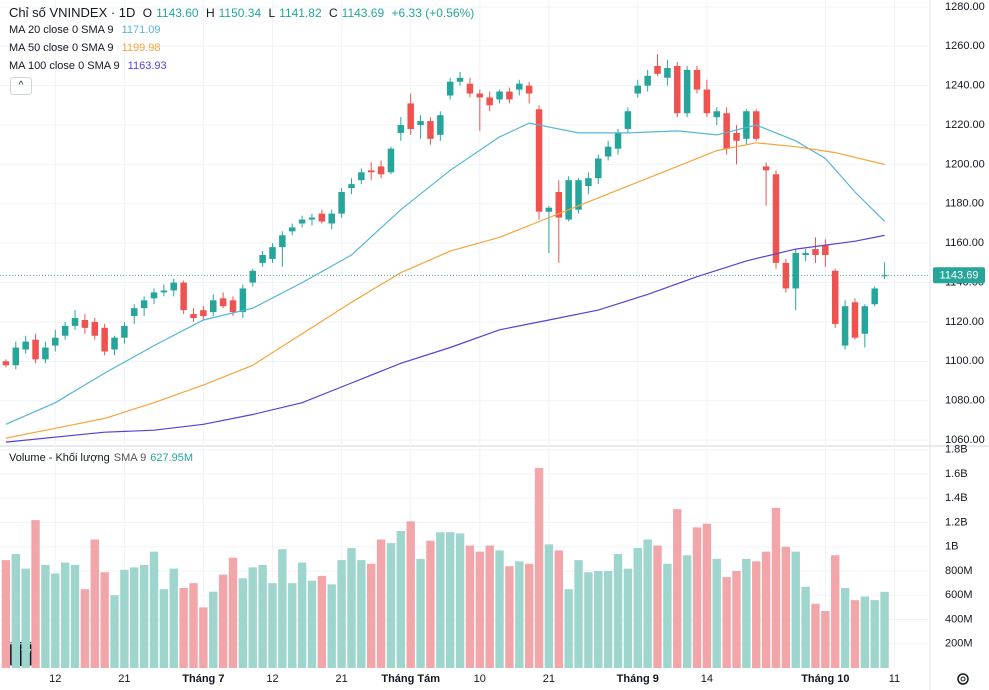  Describe the element at coordinates (61, 48) in the screenshot. I see `ma-legend-name: MA 50 close 0 SMA 9` at that location.